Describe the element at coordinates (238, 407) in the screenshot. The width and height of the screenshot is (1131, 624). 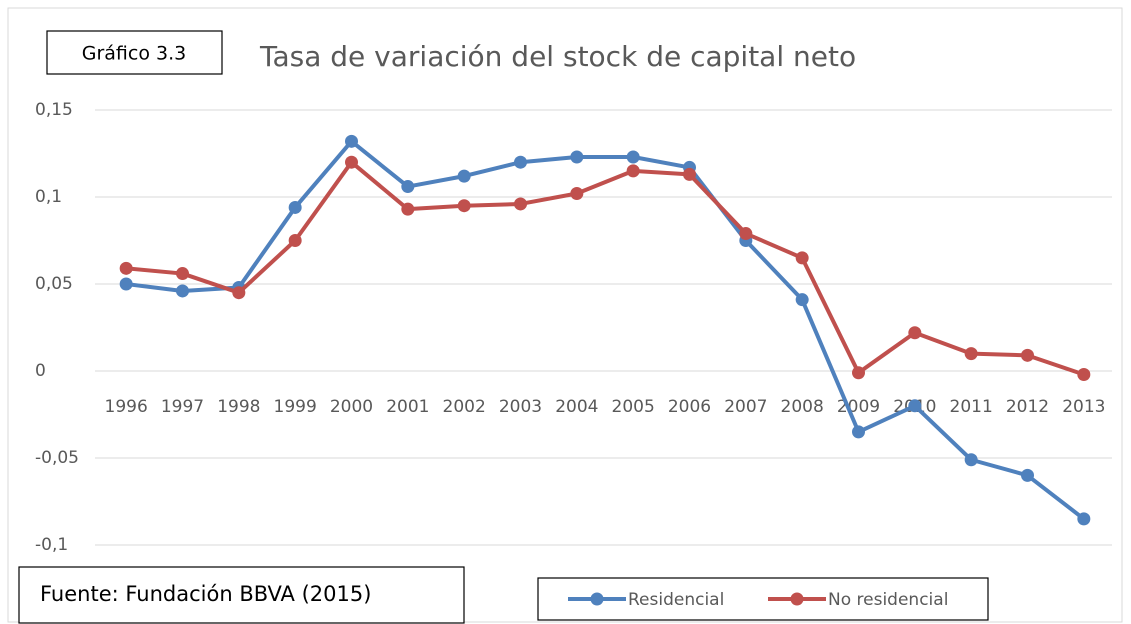
I see `x-tick-label: 1998` at that location.